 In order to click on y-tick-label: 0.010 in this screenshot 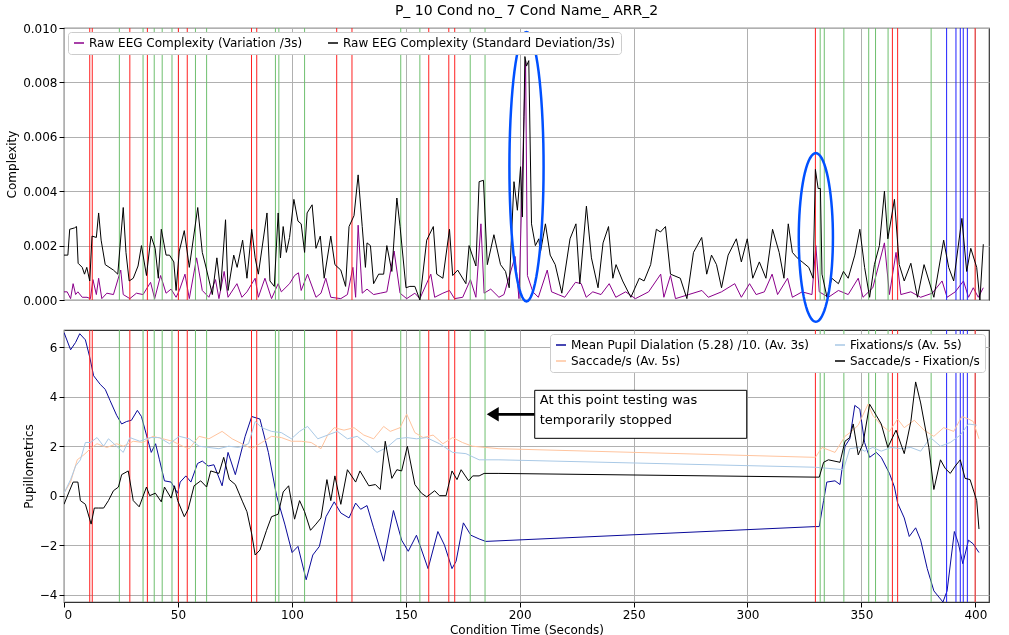, I will do `click(40, 28)`.